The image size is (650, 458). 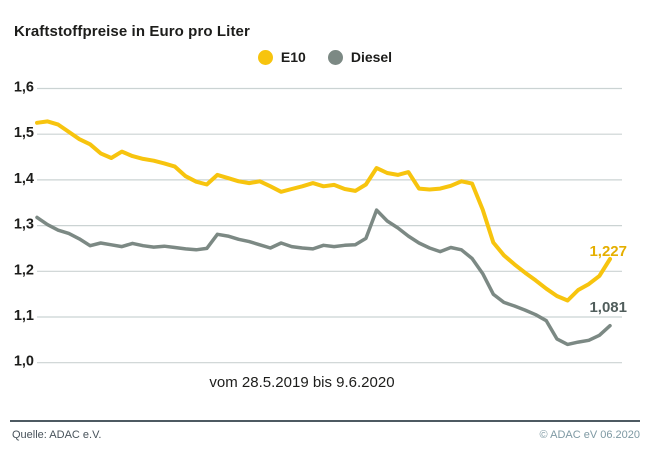 I want to click on y-tick-label: 1,4, so click(x=24, y=179).